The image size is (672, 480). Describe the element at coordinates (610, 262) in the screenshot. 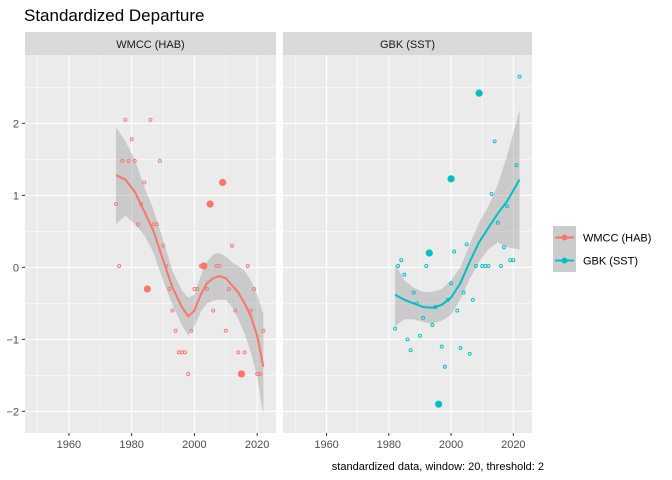

I see `legend-label: GBK (SST)` at that location.